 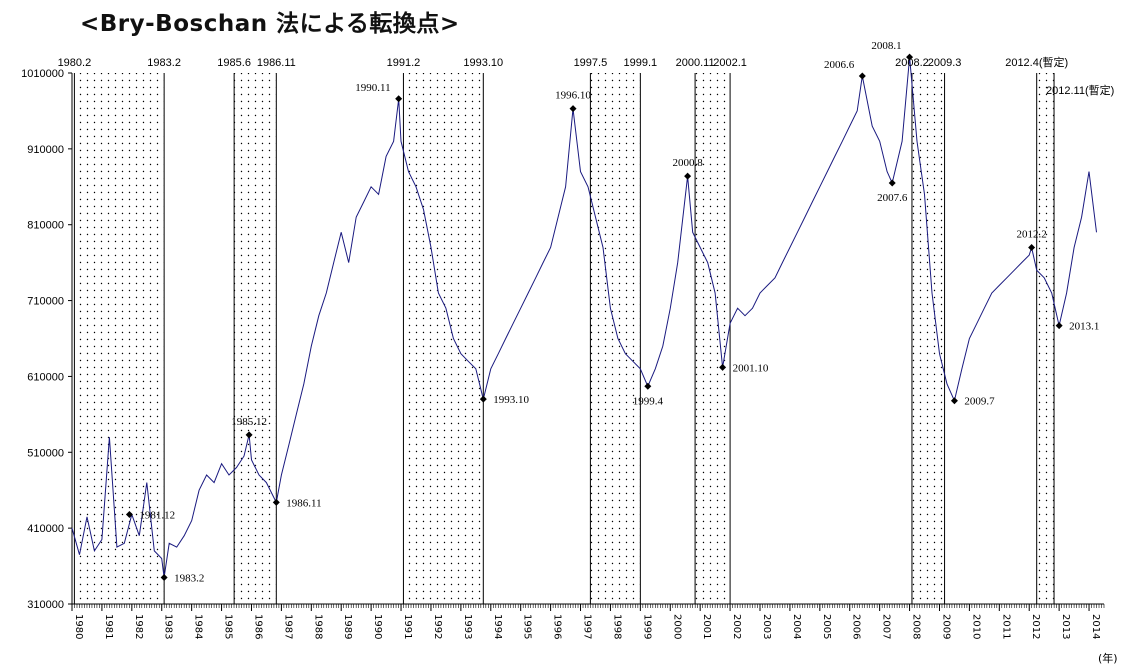 What do you see at coordinates (730, 63) in the screenshot?
I see `turning-point-label: 2002.1` at bounding box center [730, 63].